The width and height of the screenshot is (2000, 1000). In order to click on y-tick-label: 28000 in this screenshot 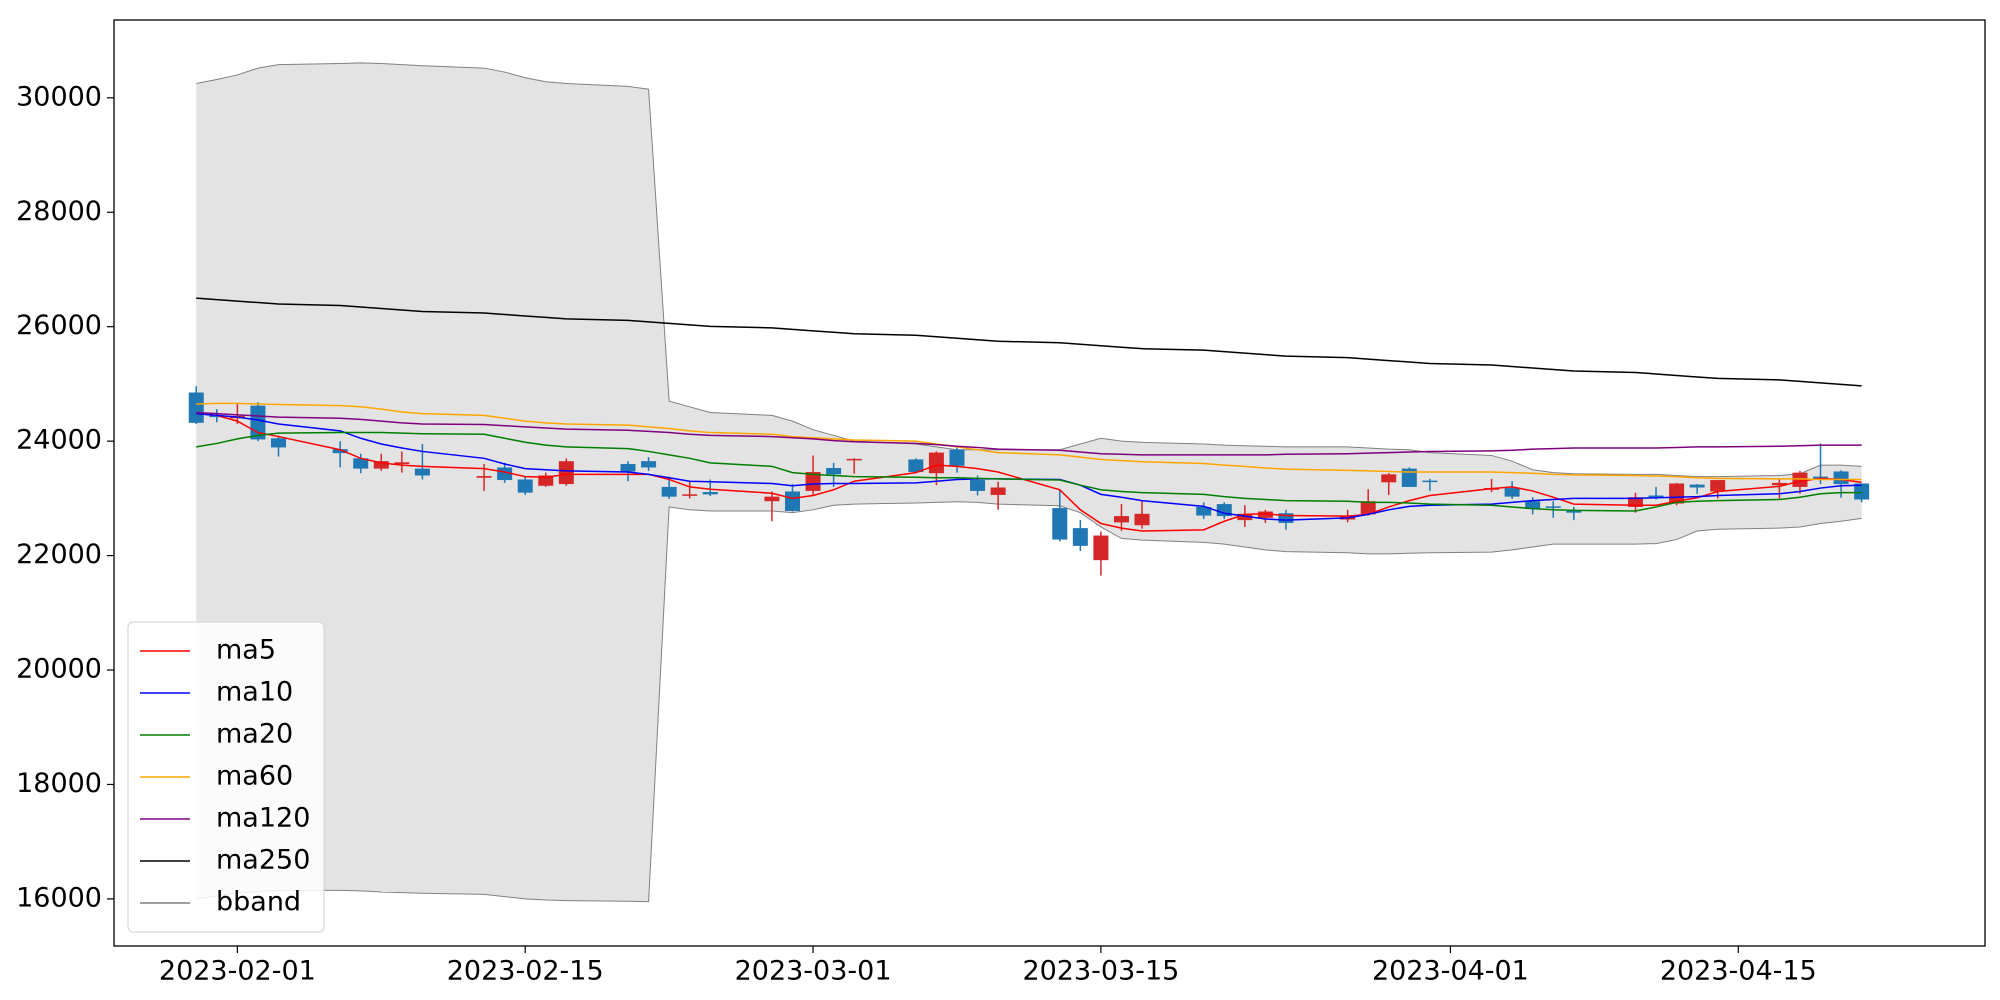, I will do `click(59, 211)`.